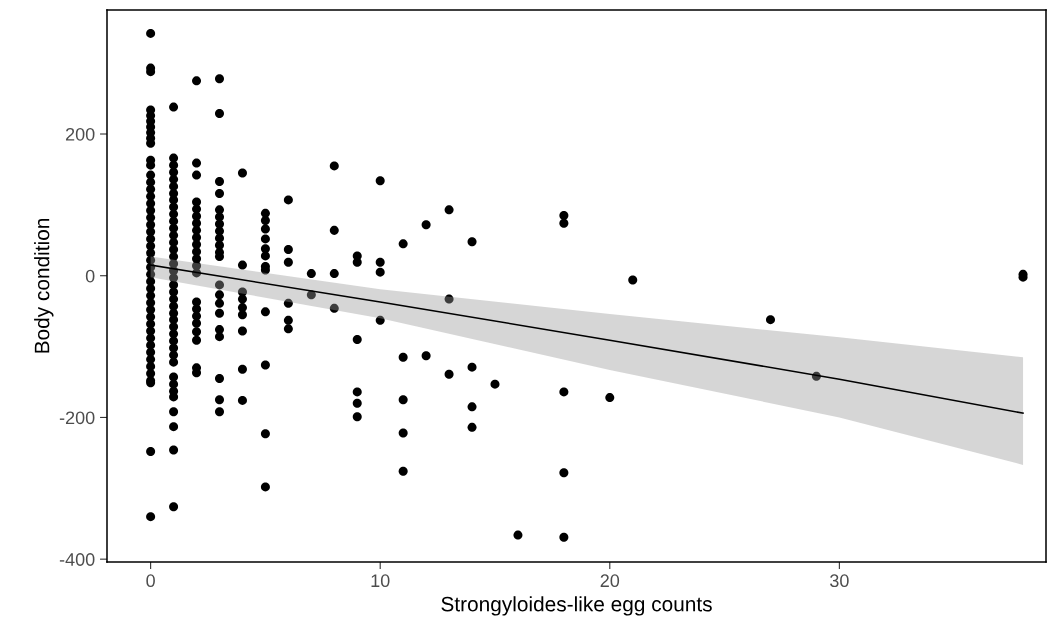  I want to click on y-axis-title: Body condition, so click(44, 286).